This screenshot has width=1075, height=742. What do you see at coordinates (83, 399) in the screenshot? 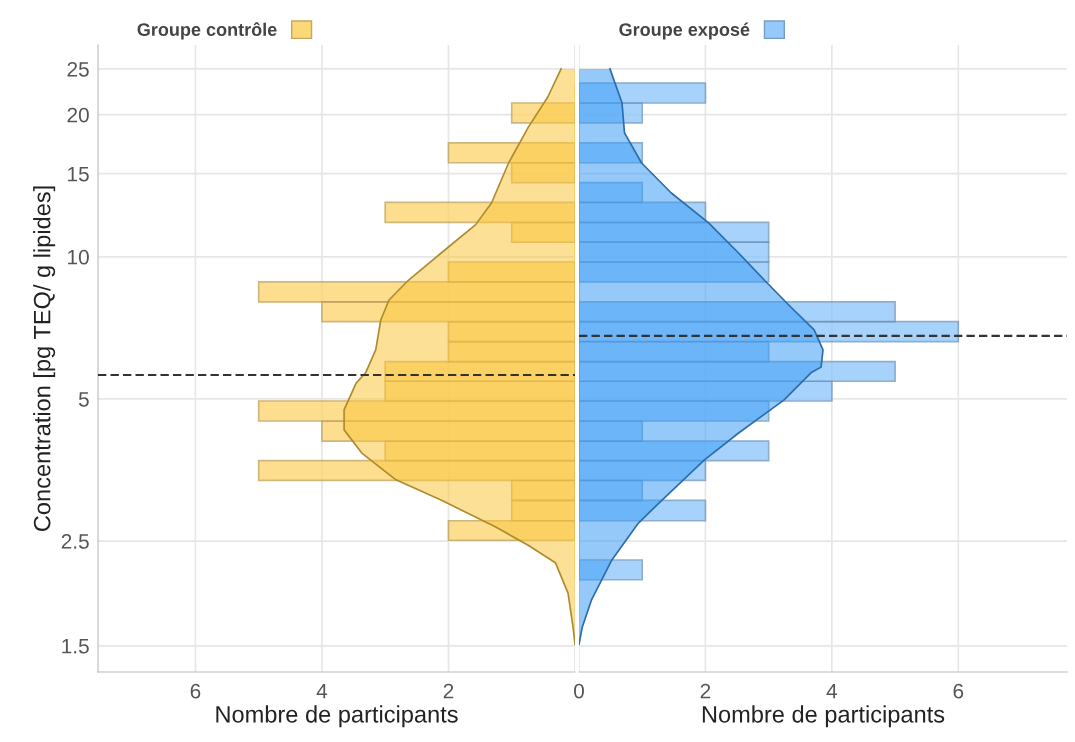
I see `y-tick-label: 5` at bounding box center [83, 399].